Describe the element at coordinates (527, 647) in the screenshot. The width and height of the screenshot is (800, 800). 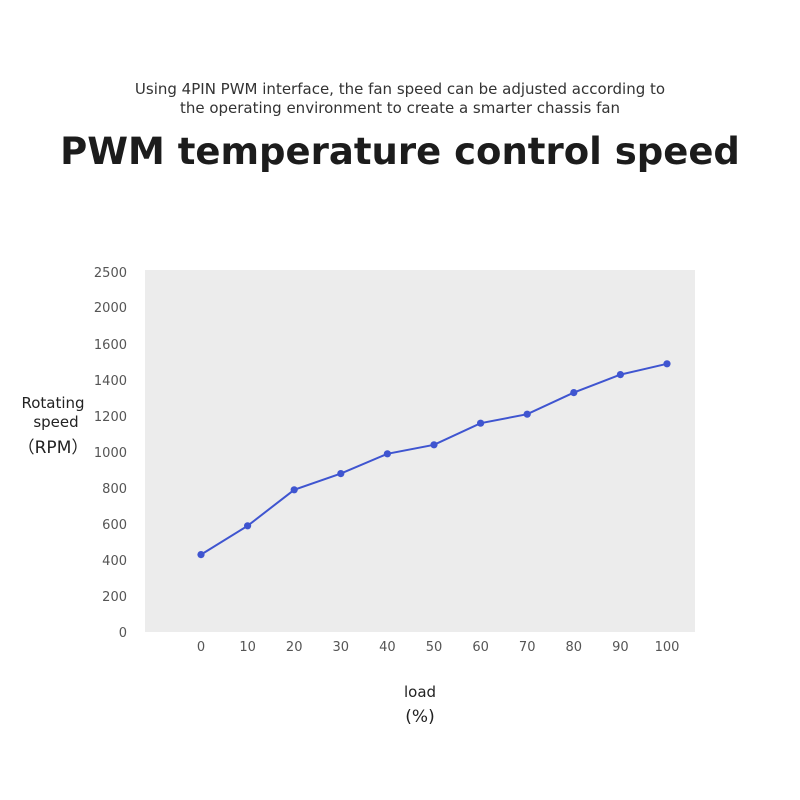
I see `x-tick-label: 70` at that location.